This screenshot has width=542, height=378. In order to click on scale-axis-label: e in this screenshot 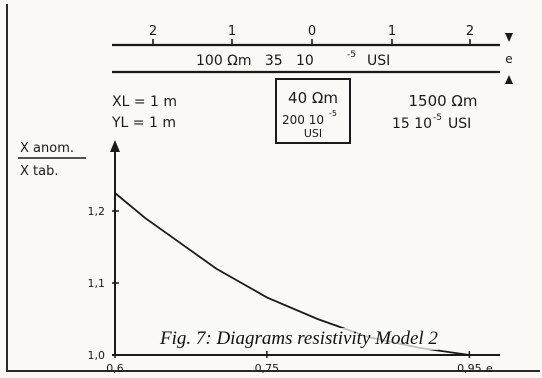, I will do `click(508, 59)`.